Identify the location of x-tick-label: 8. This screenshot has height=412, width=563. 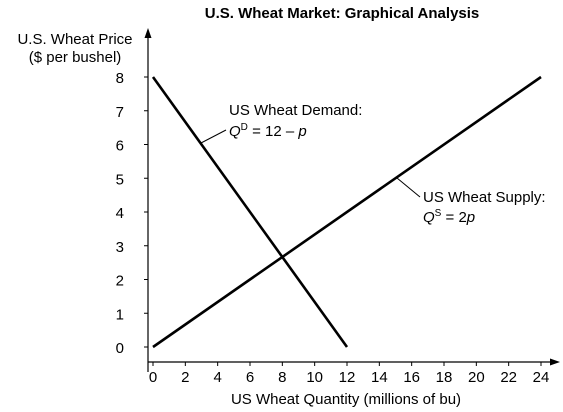
(282, 377).